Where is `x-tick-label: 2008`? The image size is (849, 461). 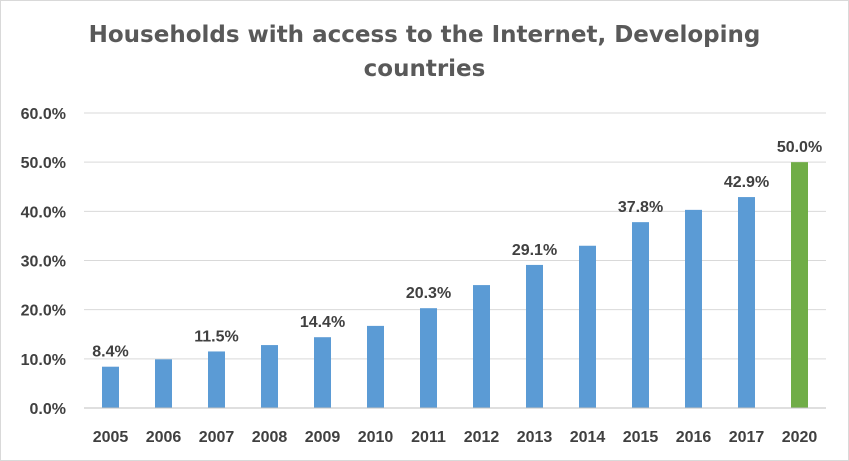
x-tick-label: 2008 is located at coordinates (270, 437).